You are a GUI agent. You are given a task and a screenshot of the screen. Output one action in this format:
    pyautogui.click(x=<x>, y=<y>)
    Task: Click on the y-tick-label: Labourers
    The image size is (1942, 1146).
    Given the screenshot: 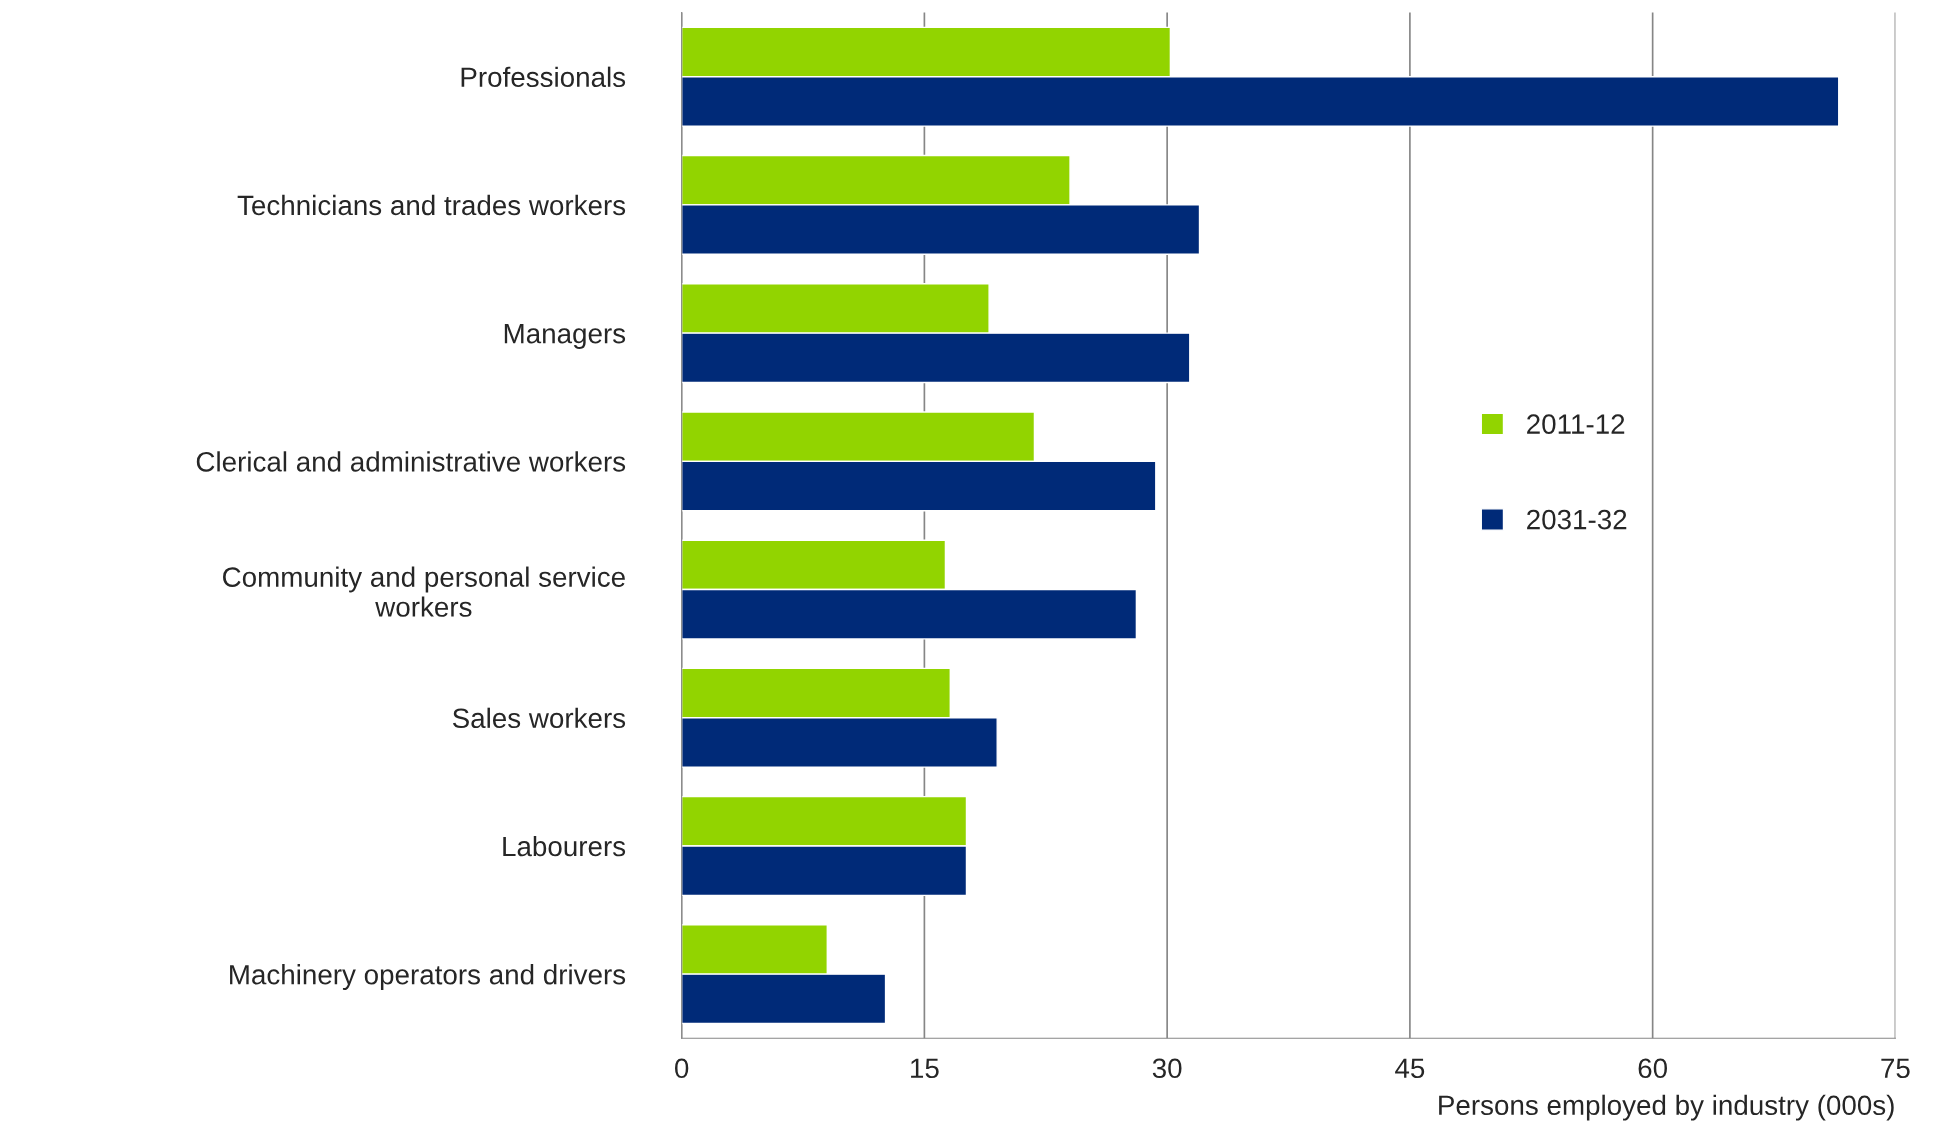 What is the action you would take?
    pyautogui.click(x=564, y=846)
    